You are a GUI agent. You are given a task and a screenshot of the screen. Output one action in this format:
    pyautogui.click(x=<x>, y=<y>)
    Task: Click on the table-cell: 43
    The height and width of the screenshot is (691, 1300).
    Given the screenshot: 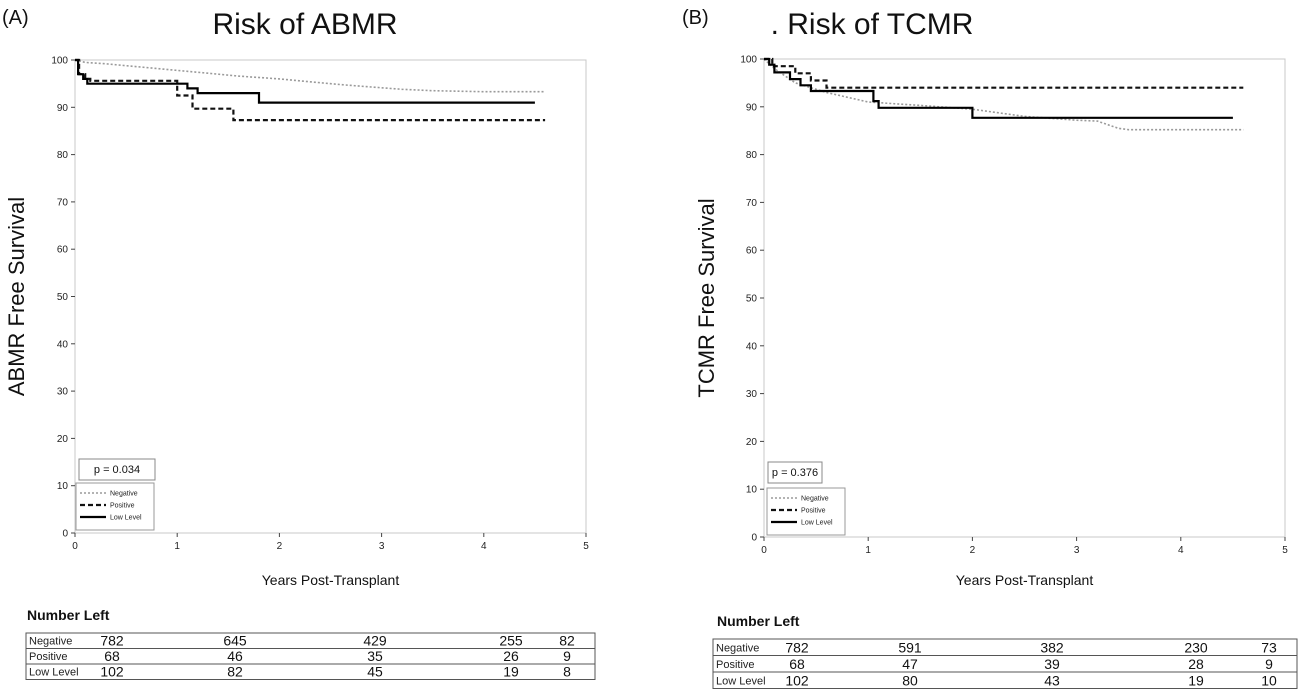 What is the action you would take?
    pyautogui.click(x=1052, y=681)
    